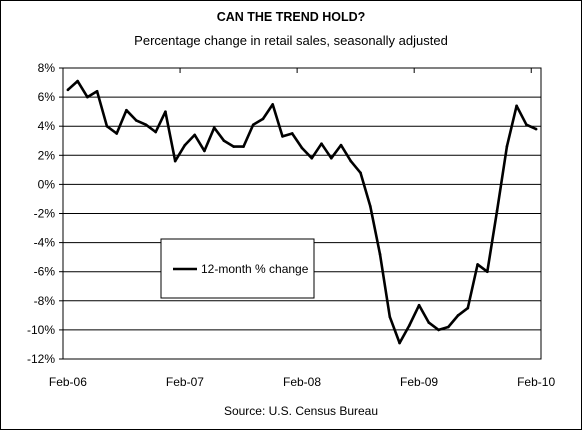 This screenshot has height=430, width=582. I want to click on y-tick-label-6: -4%, so click(45, 243).